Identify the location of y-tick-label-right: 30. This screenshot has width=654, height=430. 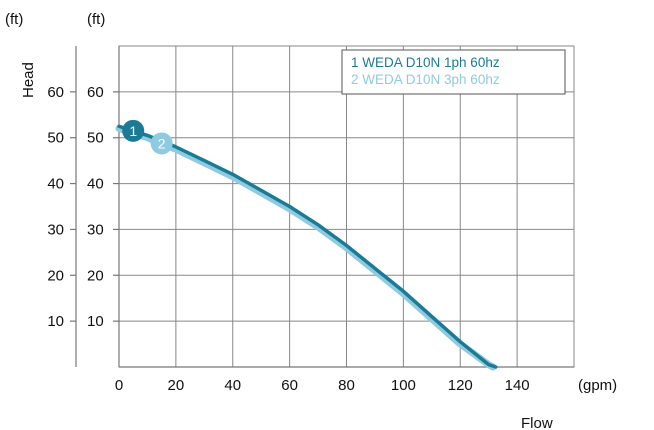
(95, 229).